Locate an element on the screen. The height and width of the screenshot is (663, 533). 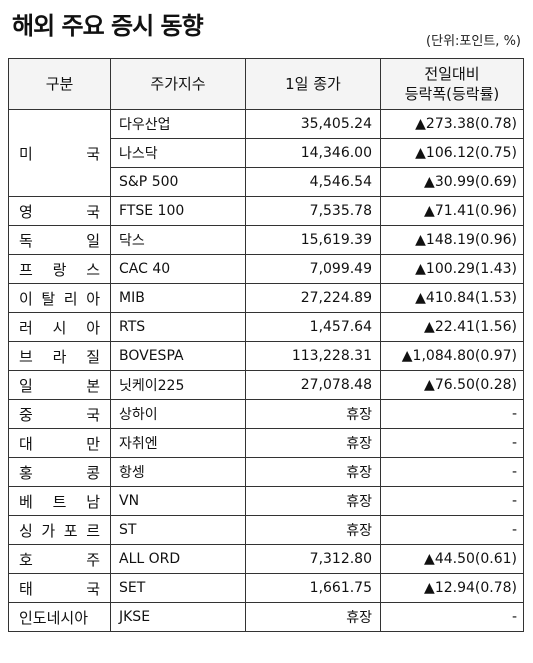
header-country: 구분 is located at coordinates (59, 84).